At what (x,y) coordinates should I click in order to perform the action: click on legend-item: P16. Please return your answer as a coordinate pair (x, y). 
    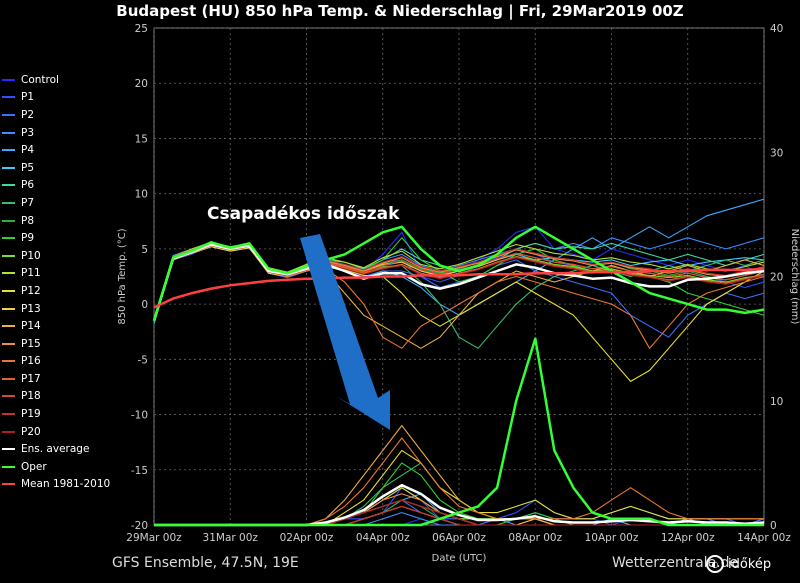
    Looking at the image, I should click on (62, 362).